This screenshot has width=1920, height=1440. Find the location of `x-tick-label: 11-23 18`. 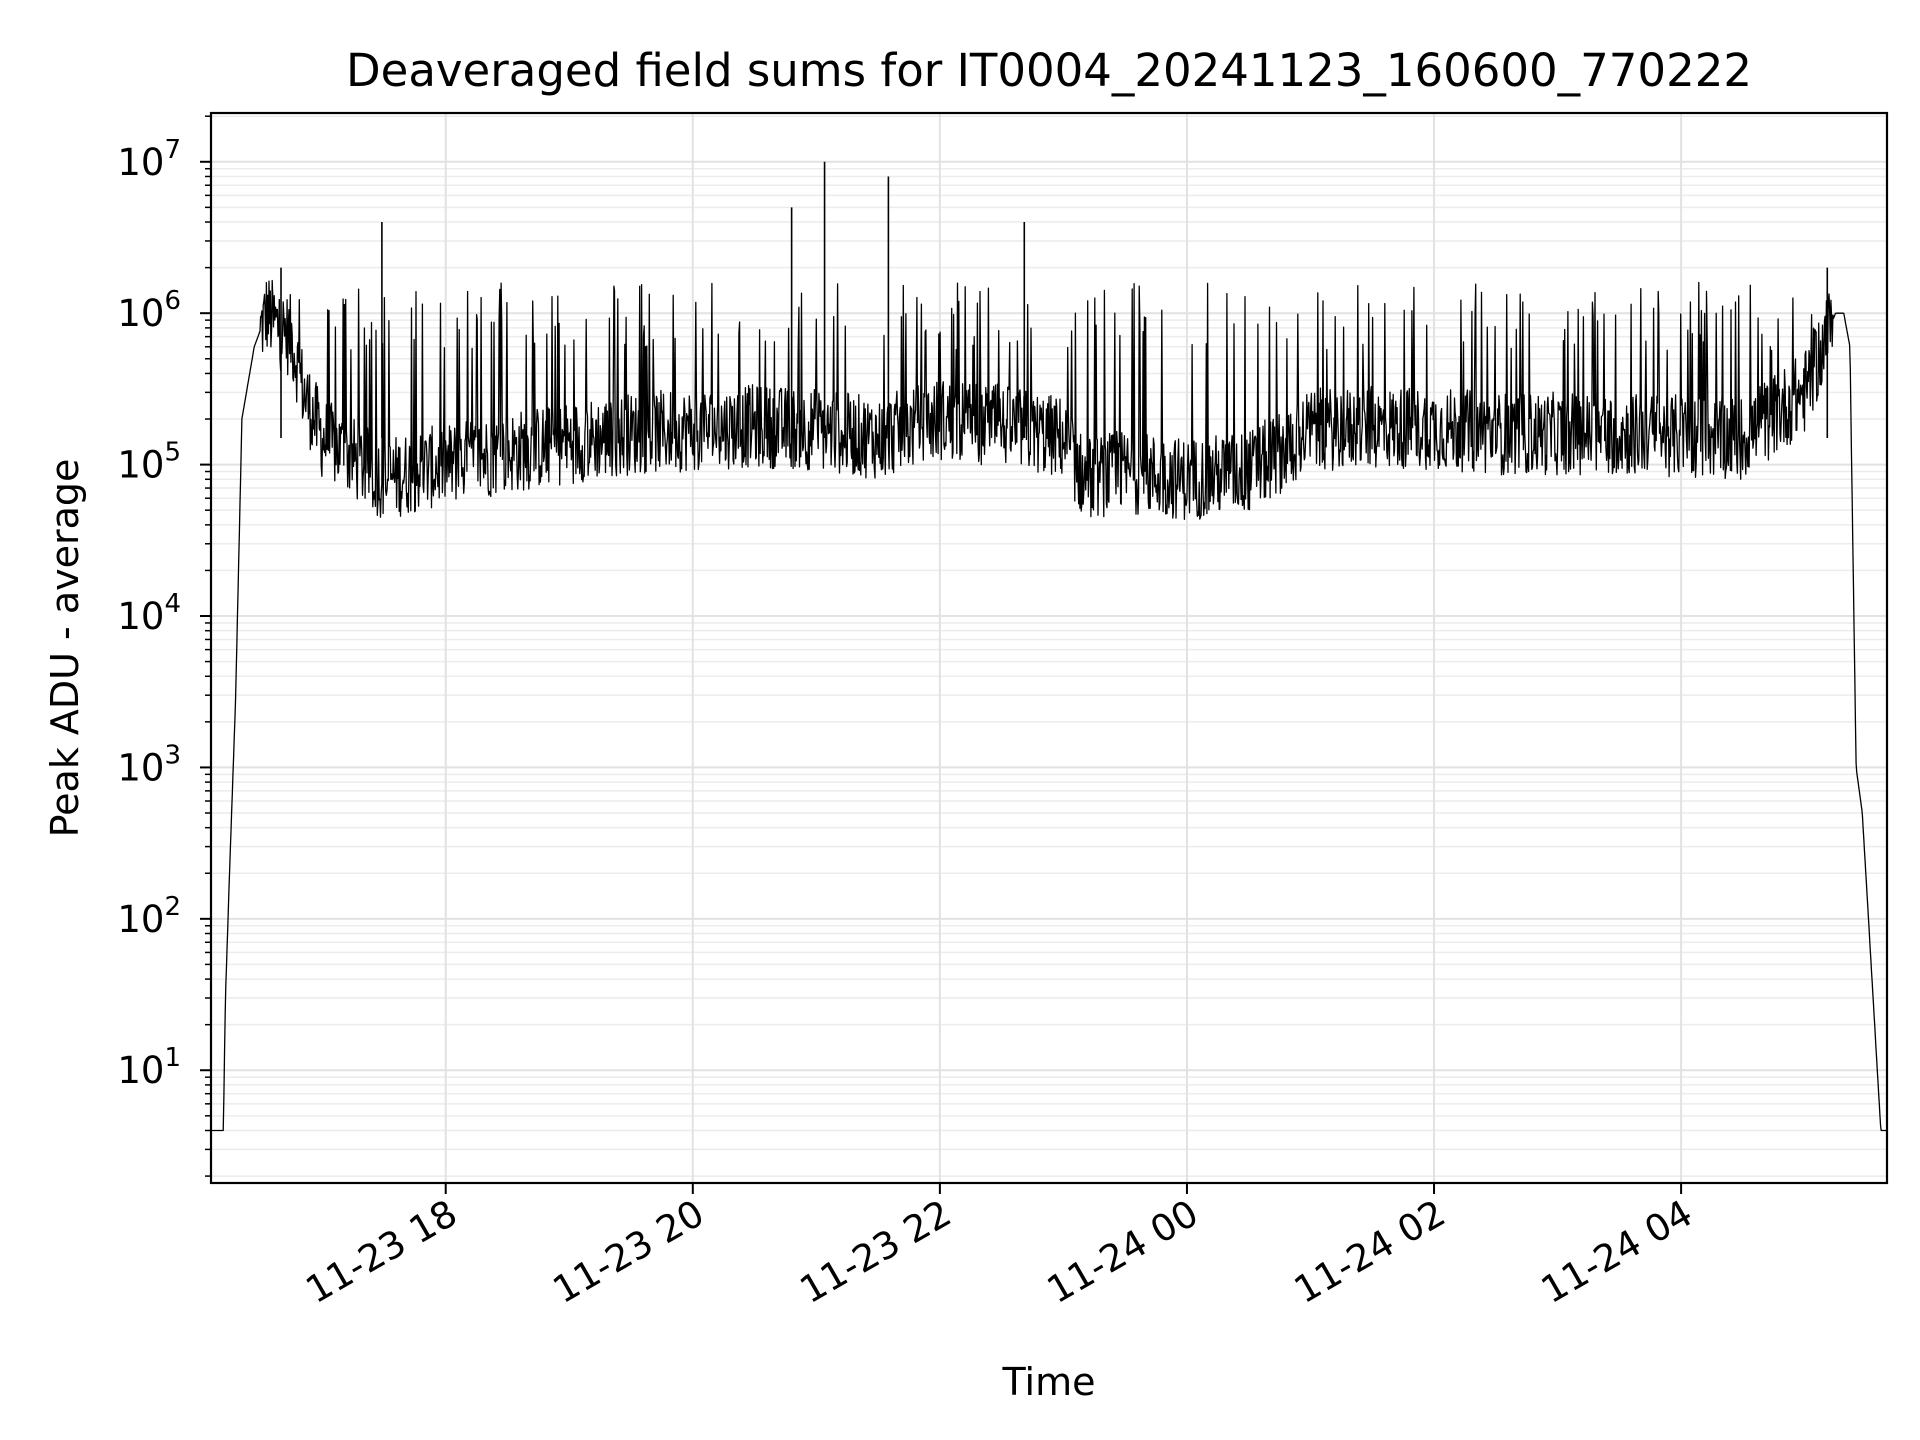

x-tick-label: 11-23 18 is located at coordinates (382, 1252).